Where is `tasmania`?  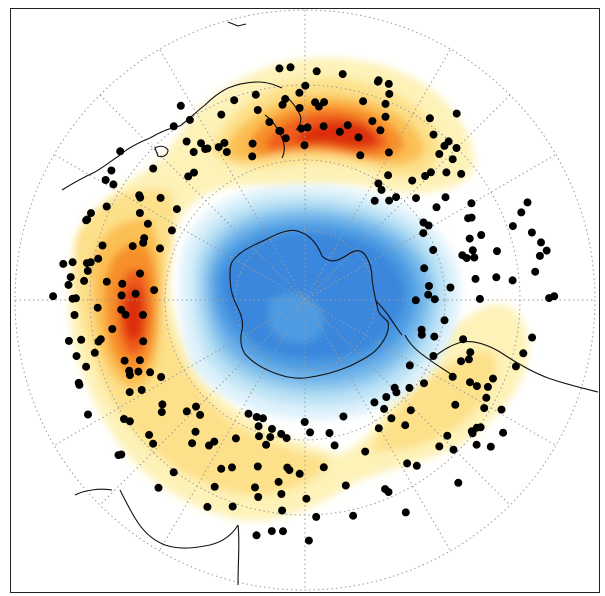
tasmania is located at coordinates (161, 151).